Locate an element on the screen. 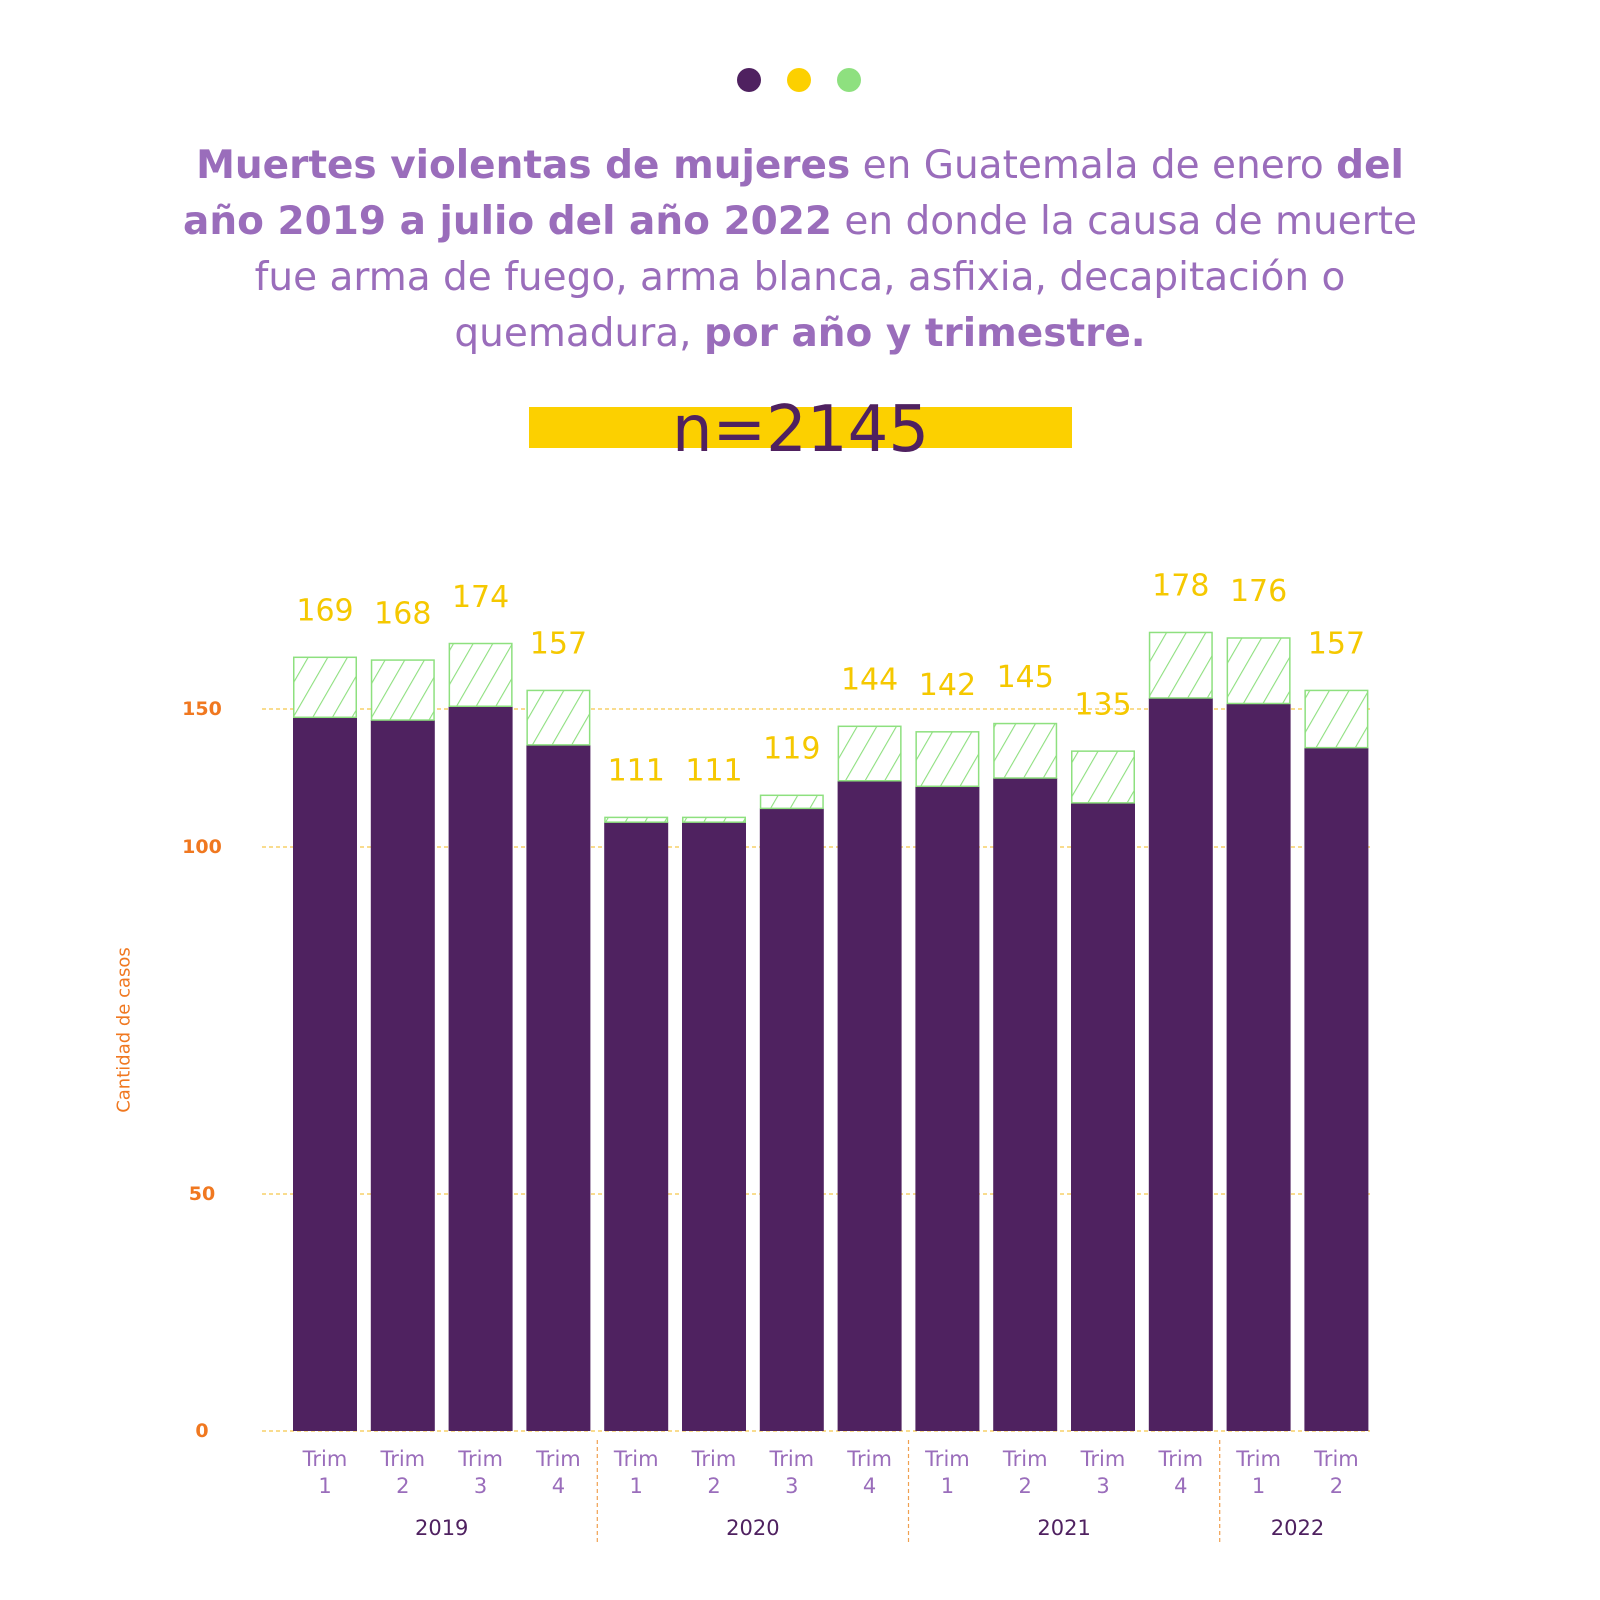 This screenshot has height=1600, width=1600. n-label: n=2145 is located at coordinates (800, 430).